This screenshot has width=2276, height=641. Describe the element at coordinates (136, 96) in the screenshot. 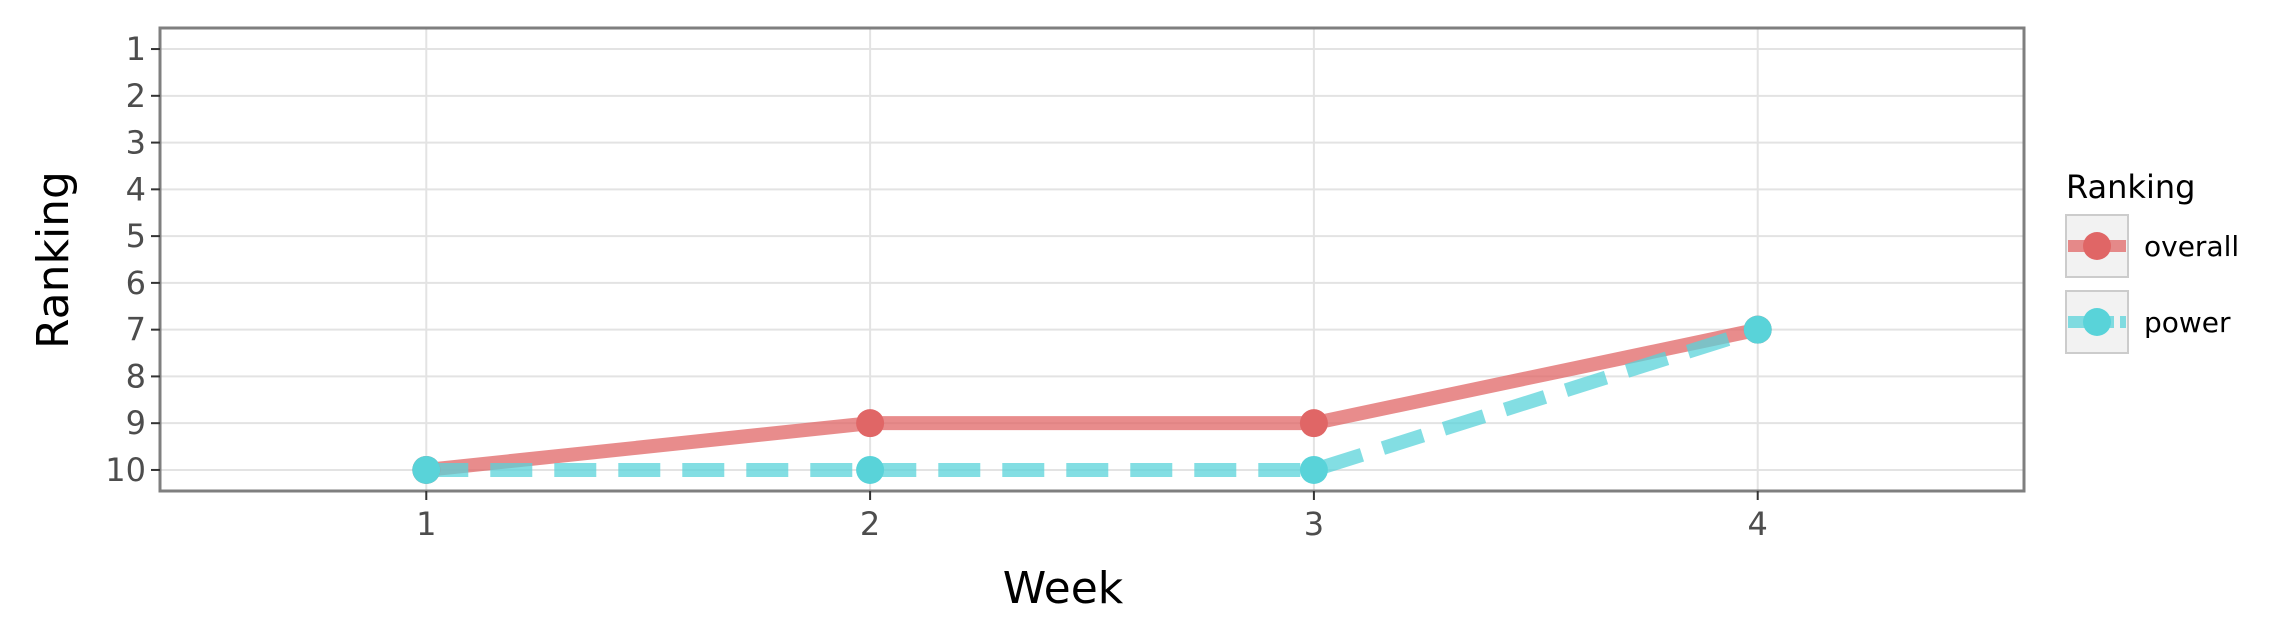

I see `y-tick-label: 2` at that location.